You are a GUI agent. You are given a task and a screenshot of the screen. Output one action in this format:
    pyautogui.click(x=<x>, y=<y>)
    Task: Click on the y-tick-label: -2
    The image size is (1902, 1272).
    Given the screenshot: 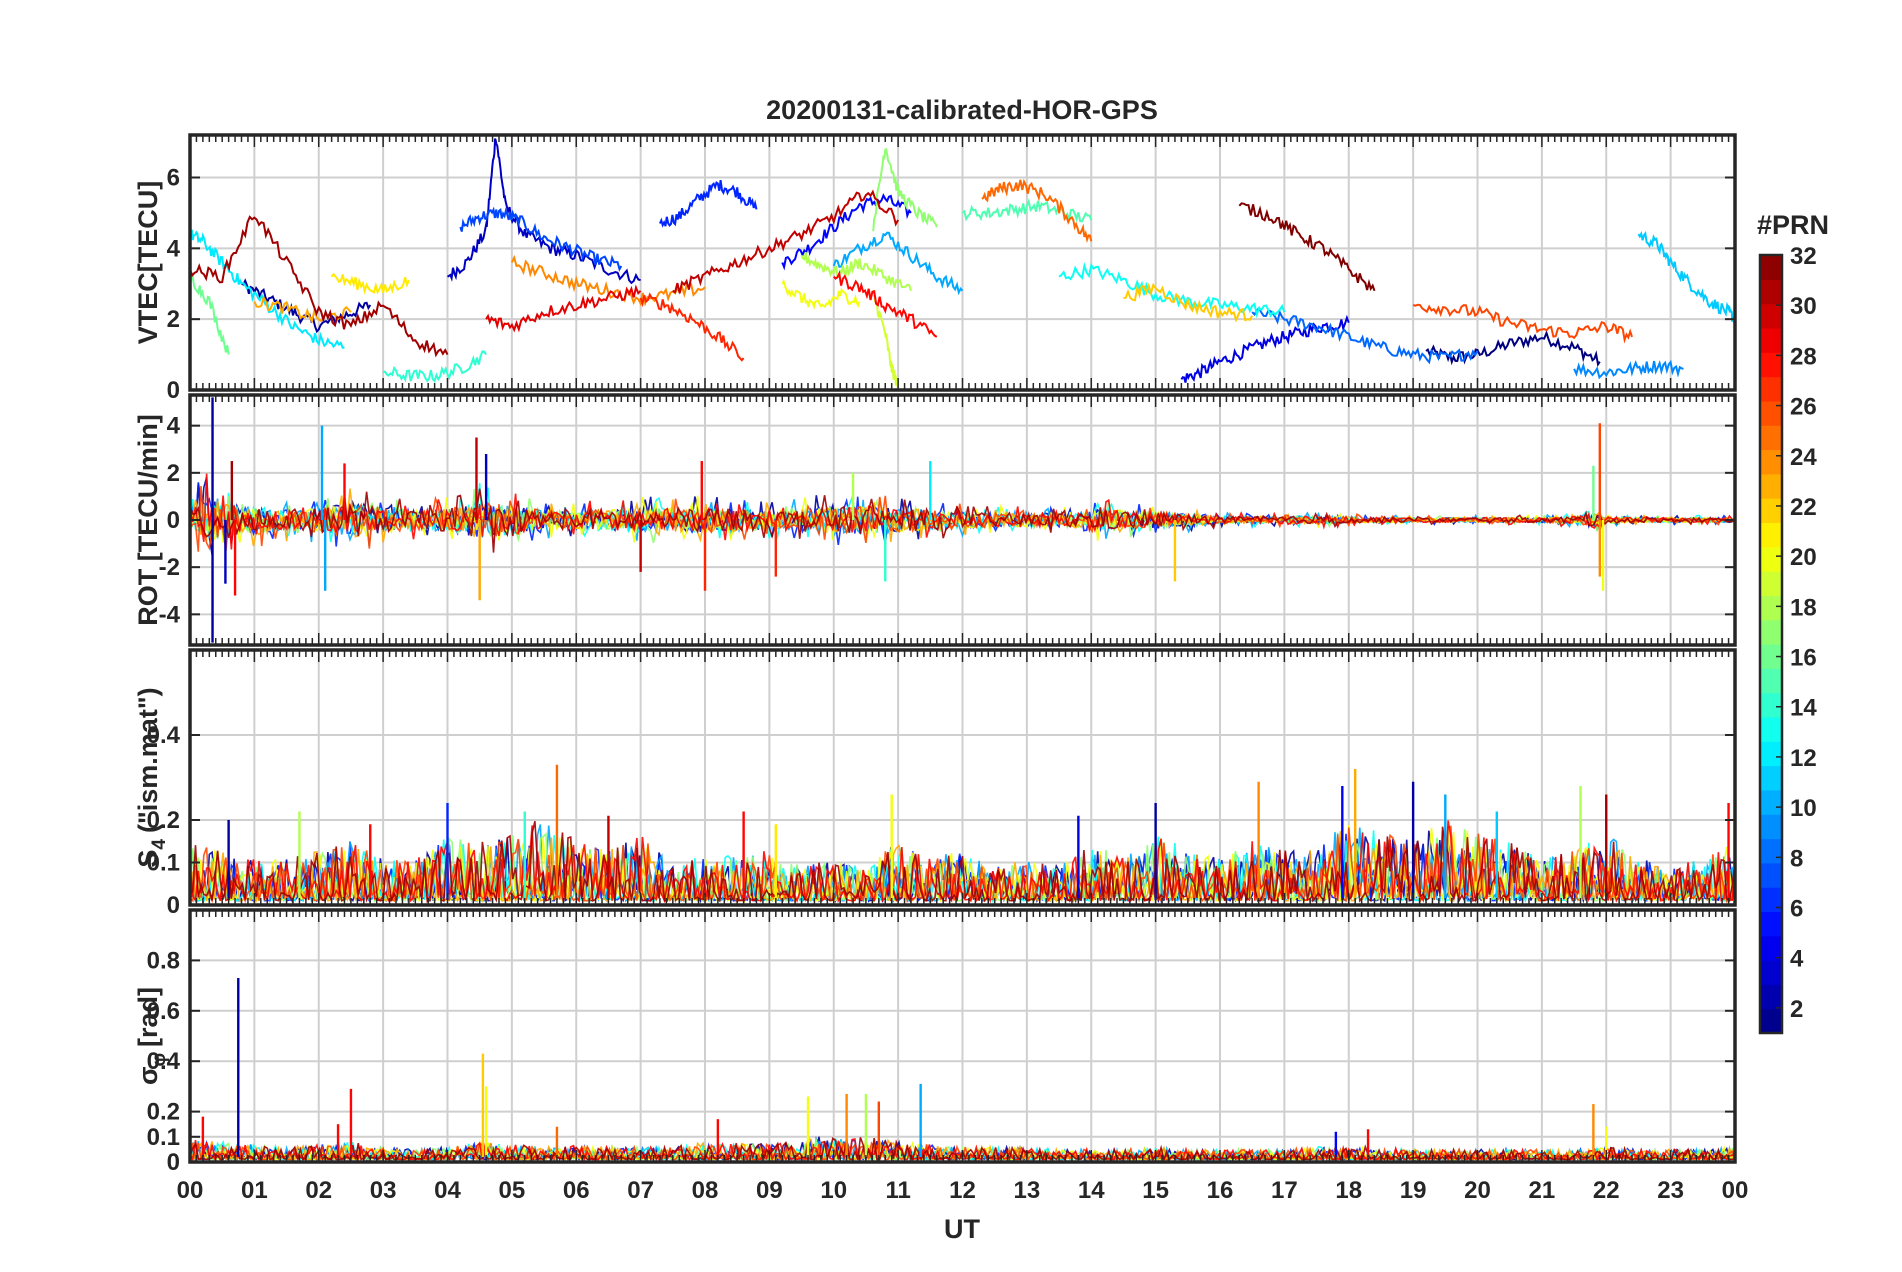 What is the action you would take?
    pyautogui.click(x=169, y=567)
    